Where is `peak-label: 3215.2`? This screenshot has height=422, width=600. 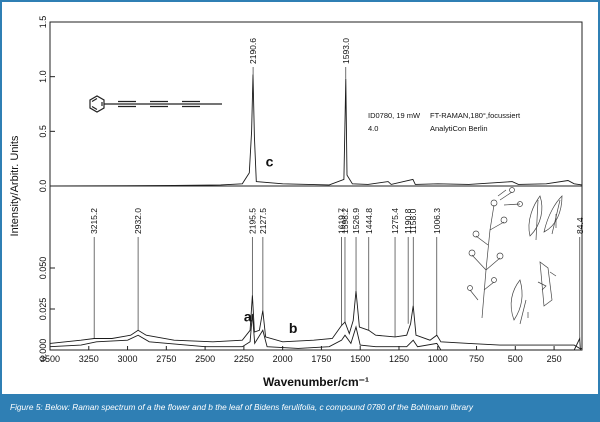
peak-label: 3215.2 is located at coordinates (94, 221).